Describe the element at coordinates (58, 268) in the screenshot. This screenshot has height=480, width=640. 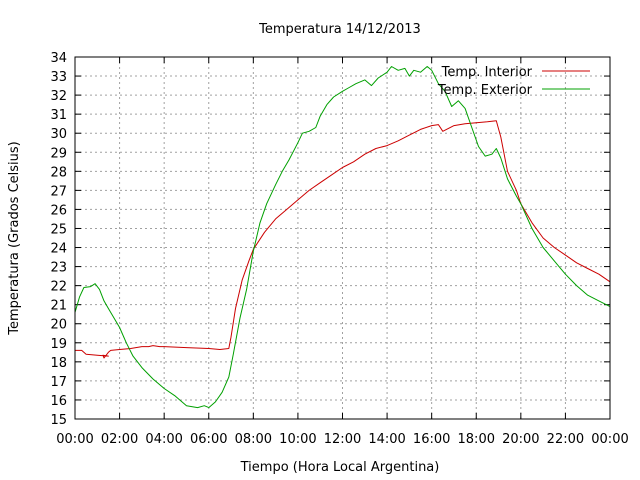
I see `y-tick-label: 23` at that location.